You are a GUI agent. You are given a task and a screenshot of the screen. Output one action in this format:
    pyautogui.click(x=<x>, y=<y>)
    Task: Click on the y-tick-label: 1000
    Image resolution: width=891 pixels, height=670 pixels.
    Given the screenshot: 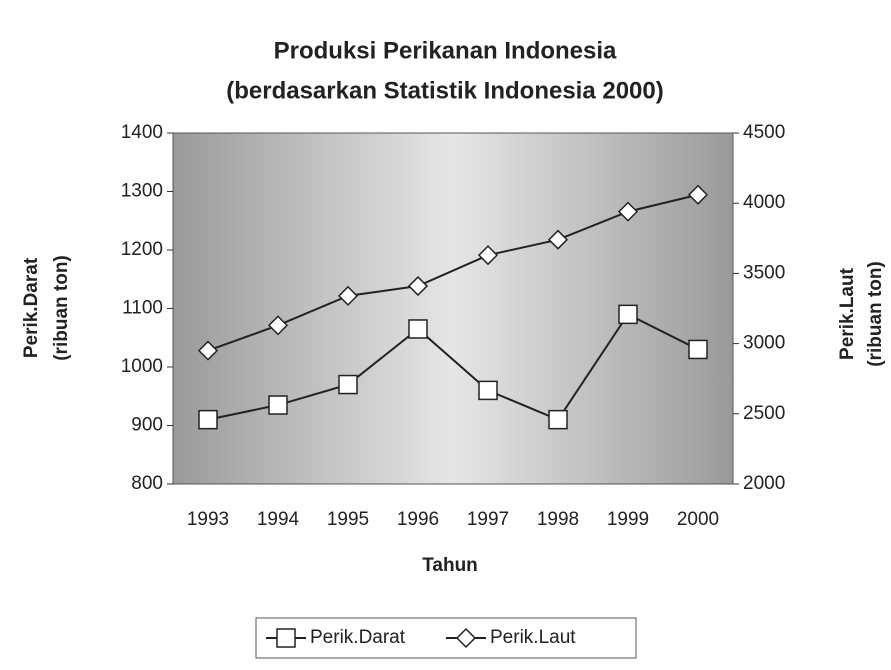 What is the action you would take?
    pyautogui.click(x=142, y=366)
    